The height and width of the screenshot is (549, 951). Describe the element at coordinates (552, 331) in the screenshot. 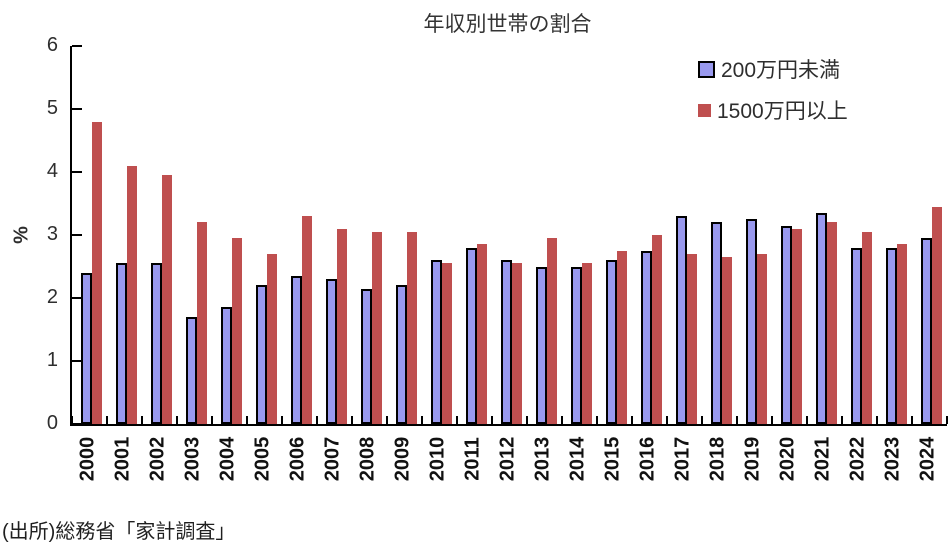

I see `bar-2013-over1500` at that location.